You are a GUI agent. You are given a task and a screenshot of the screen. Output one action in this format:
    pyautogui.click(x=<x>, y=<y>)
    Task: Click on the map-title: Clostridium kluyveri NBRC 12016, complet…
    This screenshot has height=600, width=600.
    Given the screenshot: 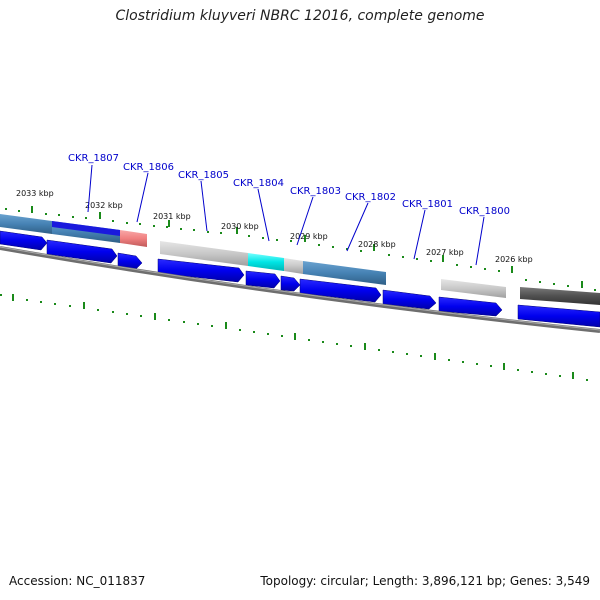 What is the action you would take?
    pyautogui.click(x=300, y=16)
    